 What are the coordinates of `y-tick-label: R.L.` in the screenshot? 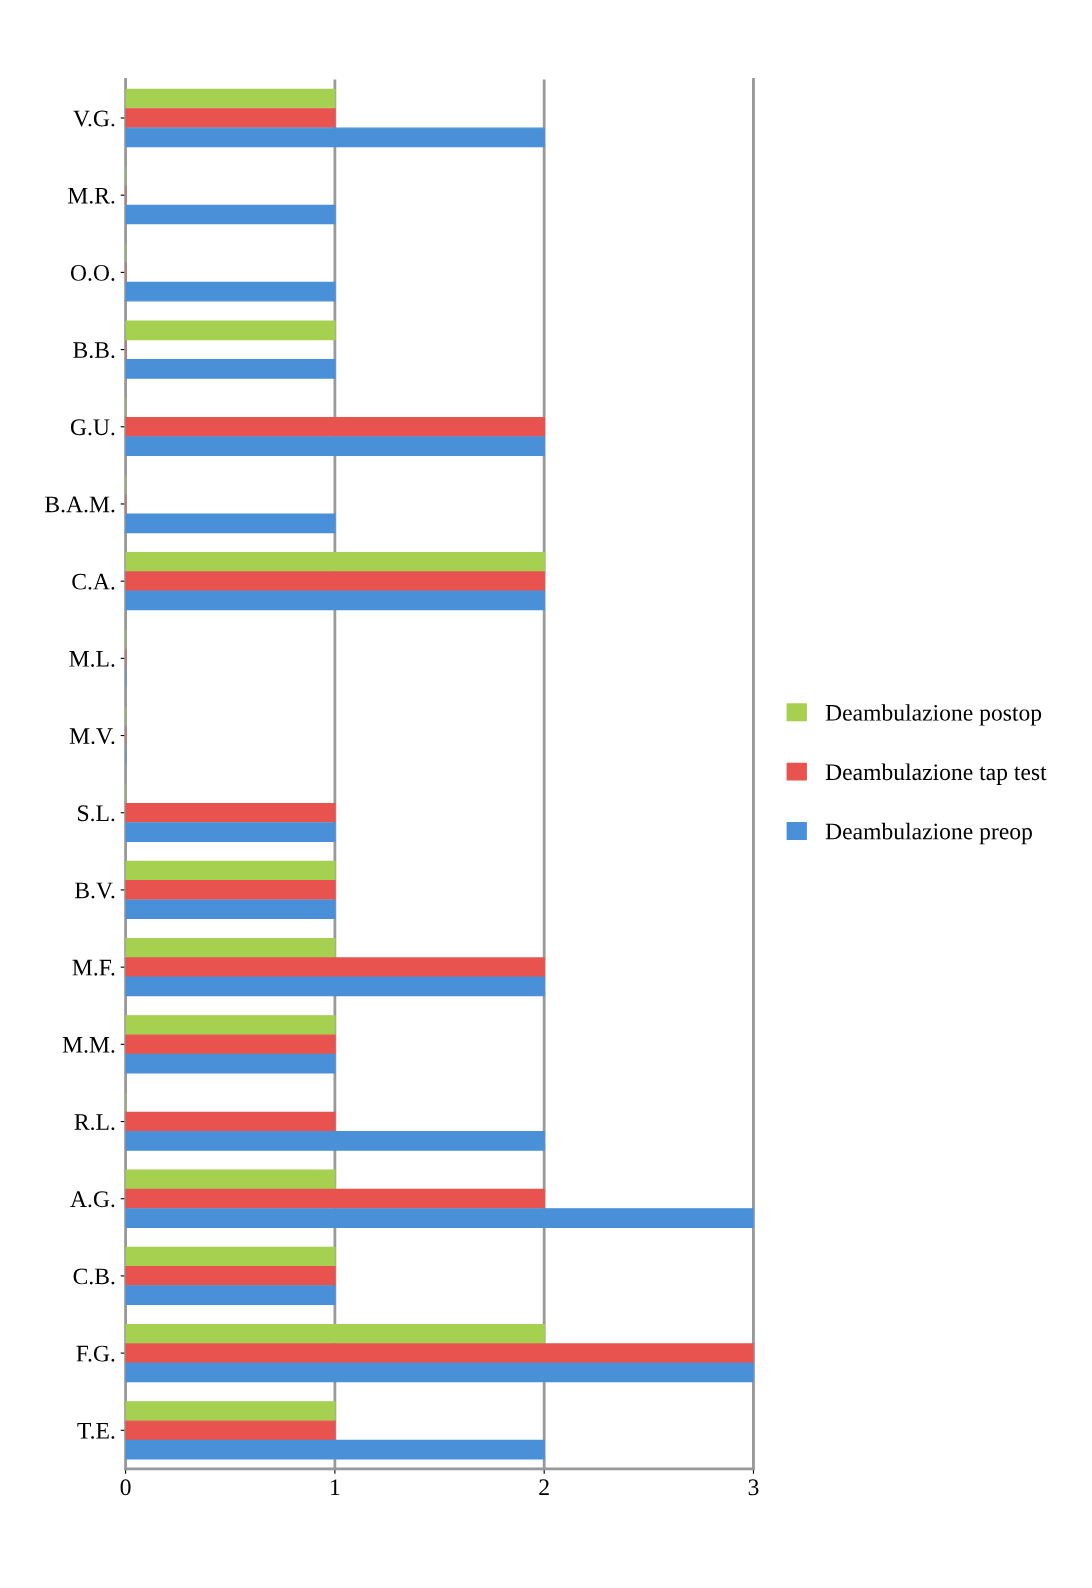 It's located at (94, 1122).